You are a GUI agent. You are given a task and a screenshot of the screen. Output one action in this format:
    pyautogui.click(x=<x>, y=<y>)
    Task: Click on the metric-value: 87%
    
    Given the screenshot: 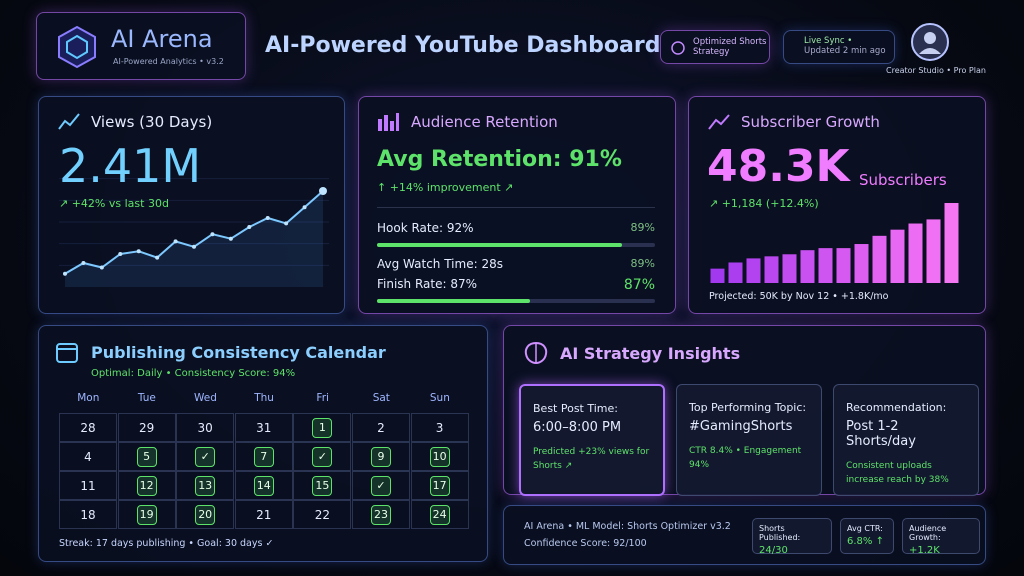 What is the action you would take?
    pyautogui.click(x=639, y=285)
    